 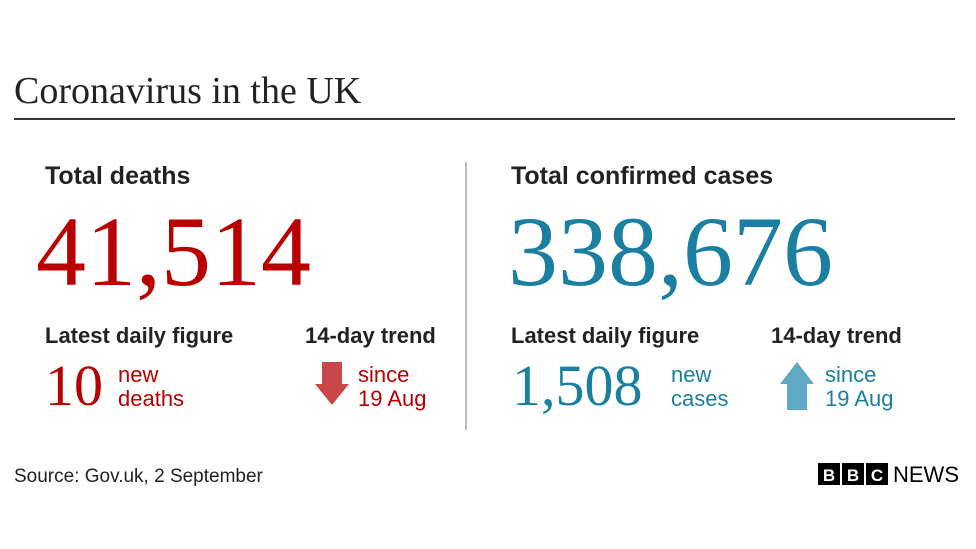 What do you see at coordinates (74, 385) in the screenshot?
I see `daily-figure: 10` at bounding box center [74, 385].